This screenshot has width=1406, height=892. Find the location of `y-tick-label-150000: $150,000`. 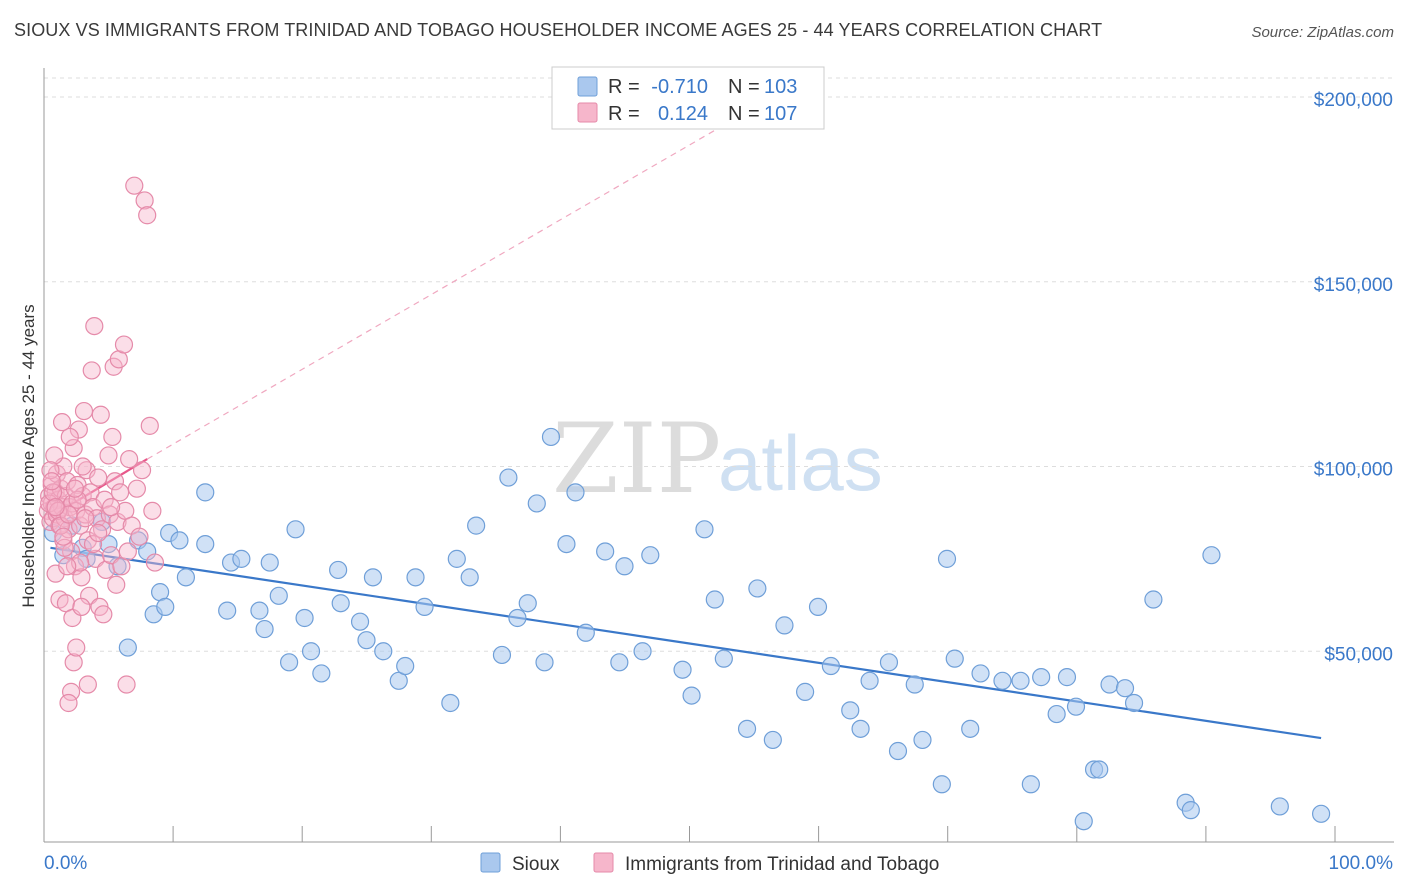

y-tick-label-150000: $150,000 is located at coordinates (1353, 285).